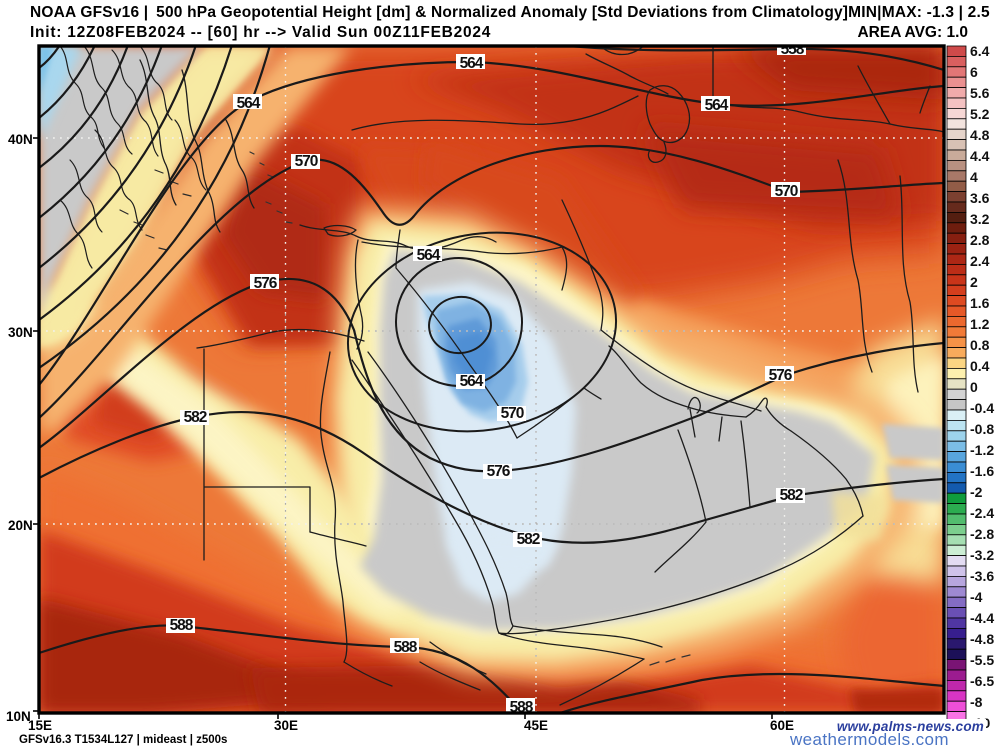 The height and width of the screenshot is (750, 1000). What do you see at coordinates (982, 429) in the screenshot?
I see `svg-text: -0.8` at bounding box center [982, 429].